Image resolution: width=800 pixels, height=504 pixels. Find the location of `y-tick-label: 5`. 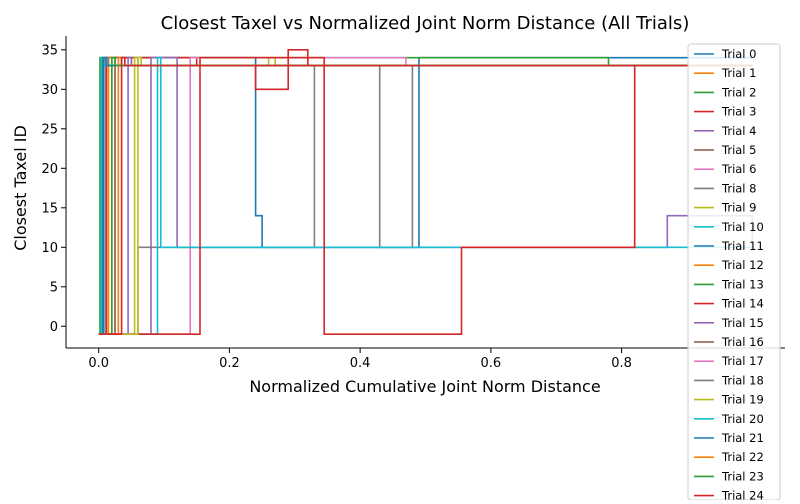

y-tick-label: 5 is located at coordinates (54, 287).